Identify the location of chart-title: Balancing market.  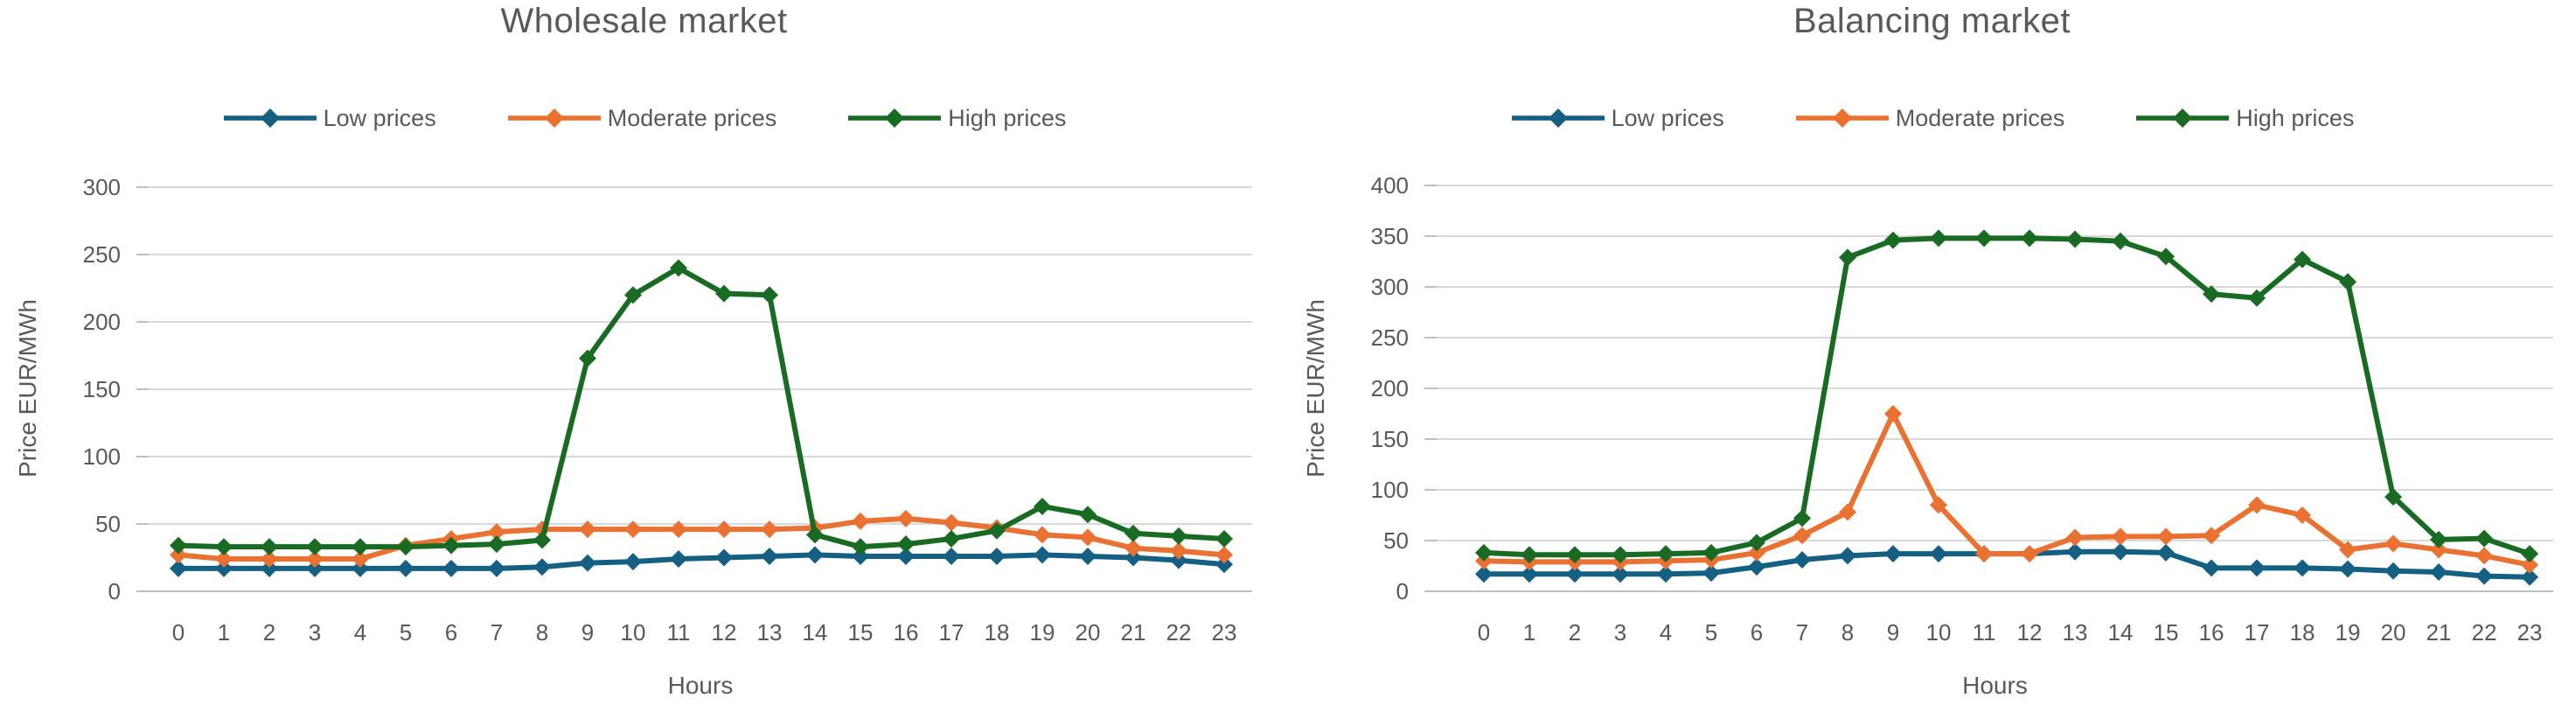
(1932, 21).